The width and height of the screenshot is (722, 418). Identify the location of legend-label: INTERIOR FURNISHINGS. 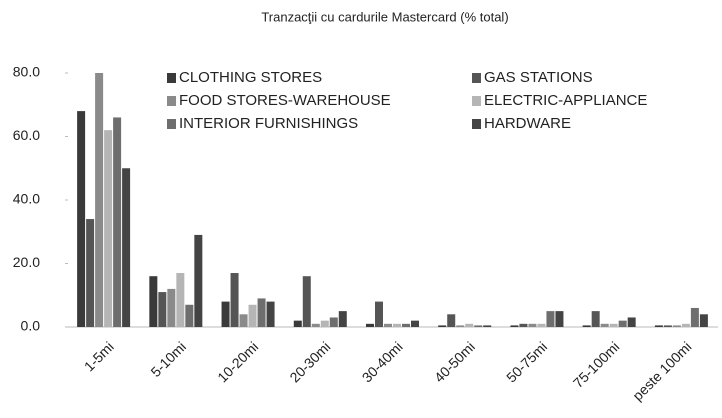
(268, 123).